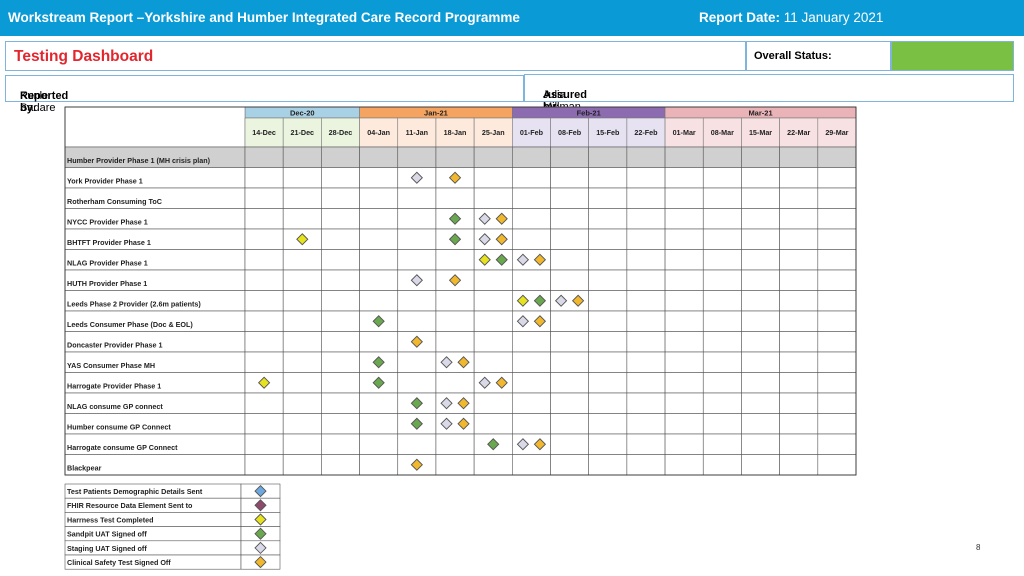 This screenshot has width=1024, height=576. What do you see at coordinates (107, 283) in the screenshot?
I see `row-label: HUTH Provider Phase 1` at bounding box center [107, 283].